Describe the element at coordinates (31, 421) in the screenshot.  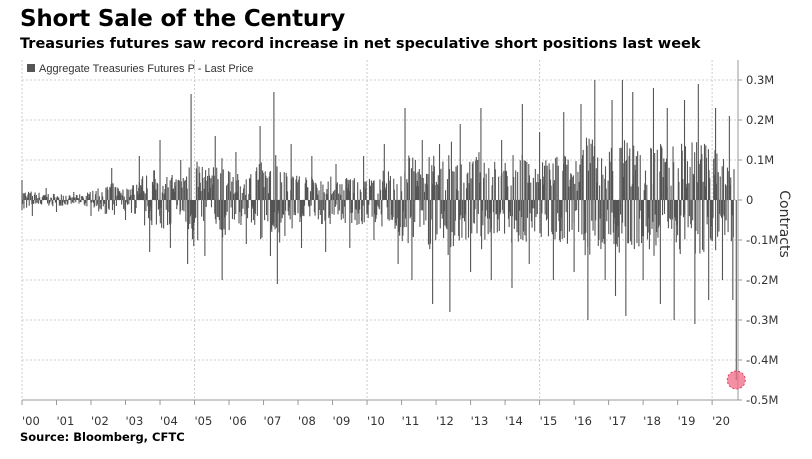
I see `x-tick-label: '00` at that location.